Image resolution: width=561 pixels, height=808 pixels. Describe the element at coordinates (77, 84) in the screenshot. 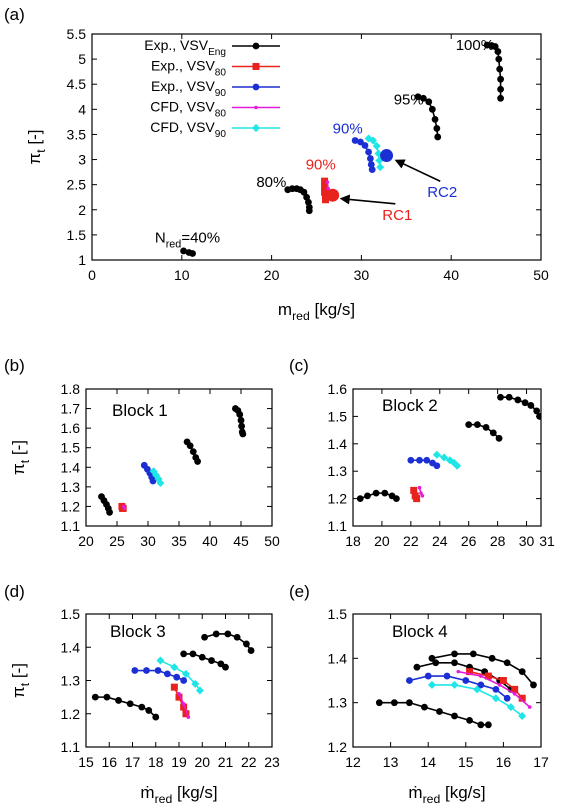

I see `y-tick-label: 4.5` at that location.